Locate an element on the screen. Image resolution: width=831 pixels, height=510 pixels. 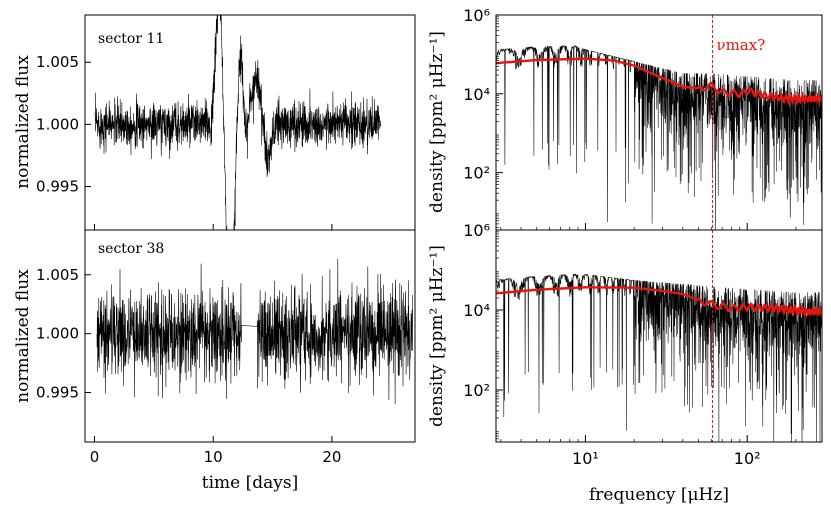
psd-sector-11-spectrum is located at coordinates (659, 137).